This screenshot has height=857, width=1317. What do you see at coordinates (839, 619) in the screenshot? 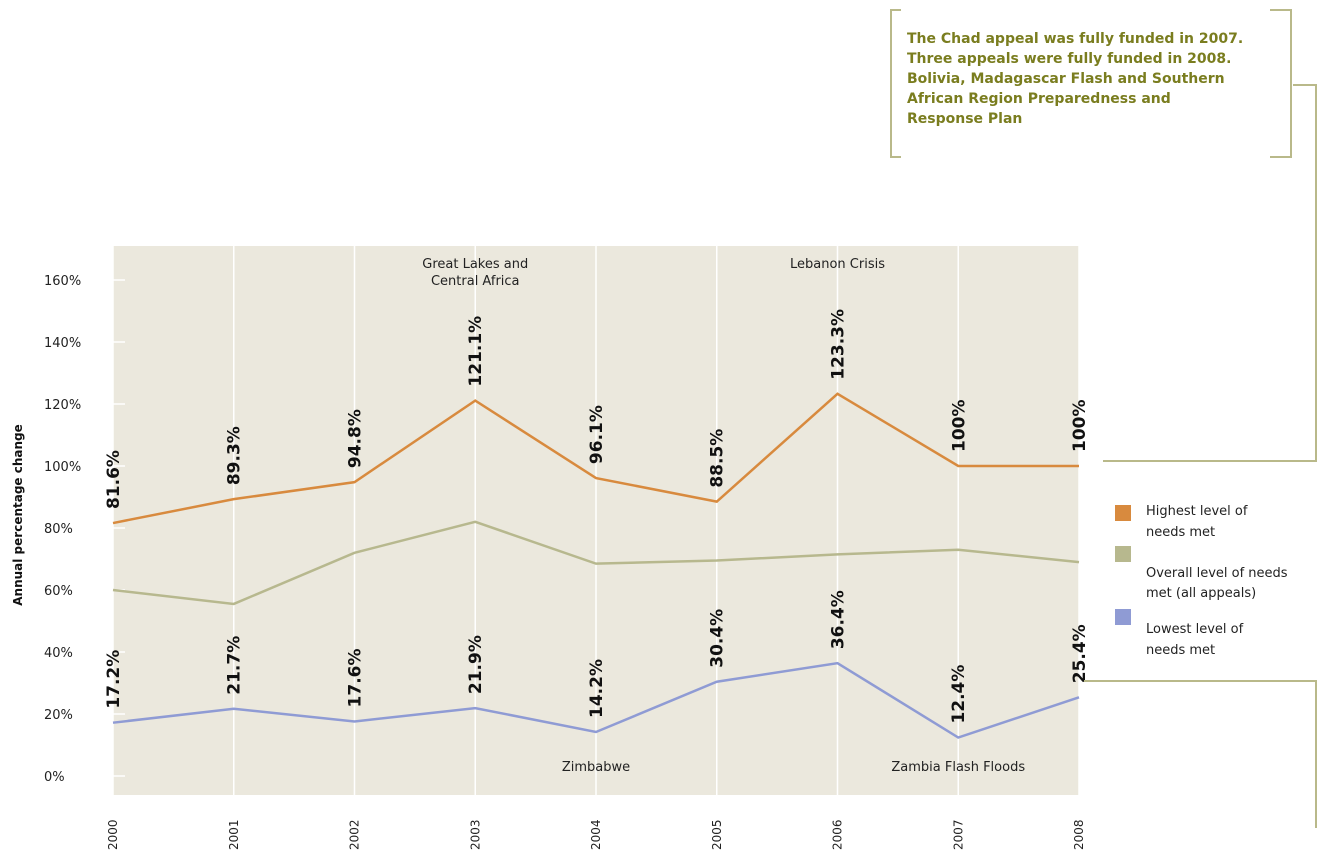
I see `data-label-lowest: 36.4%` at bounding box center [839, 619].